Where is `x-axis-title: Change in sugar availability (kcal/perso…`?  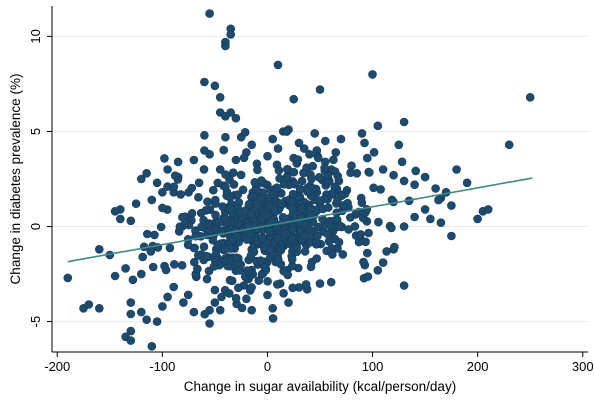 x-axis-title: Change in sugar availability (kcal/perso… is located at coordinates (320, 386).